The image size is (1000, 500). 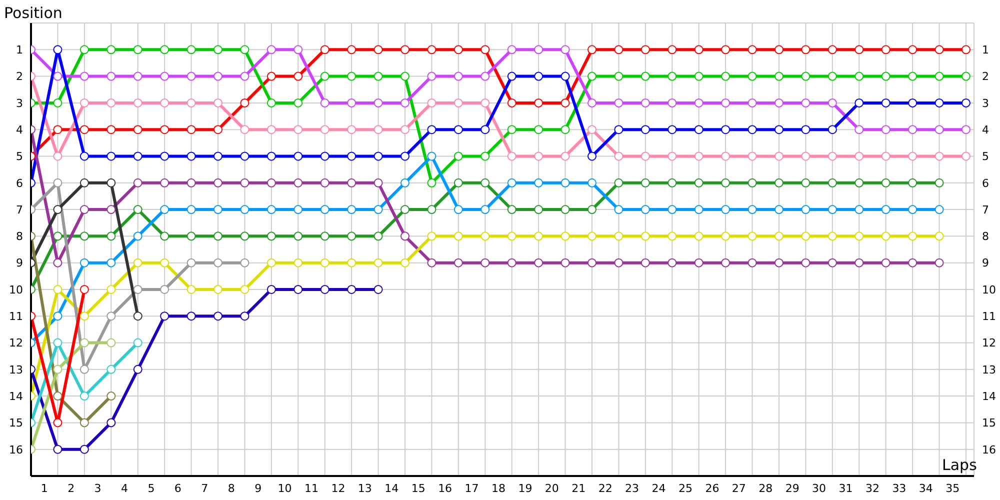 What do you see at coordinates (985, 263) in the screenshot?
I see `y2-tick-label: 9` at bounding box center [985, 263].